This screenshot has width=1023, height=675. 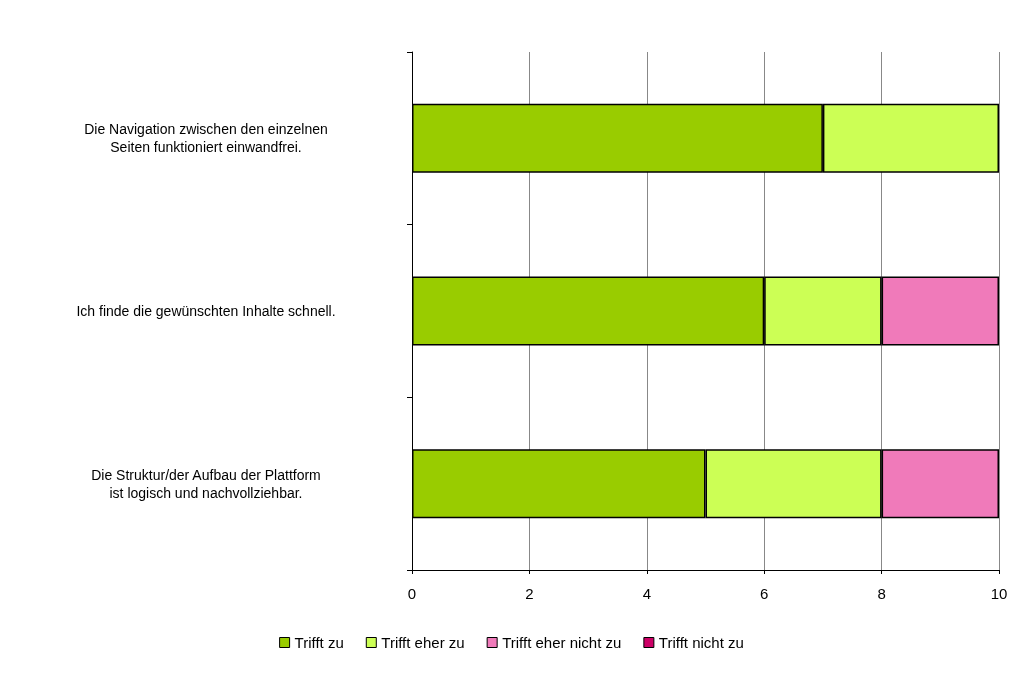 I want to click on x-tick-label: 0, so click(x=412, y=593).